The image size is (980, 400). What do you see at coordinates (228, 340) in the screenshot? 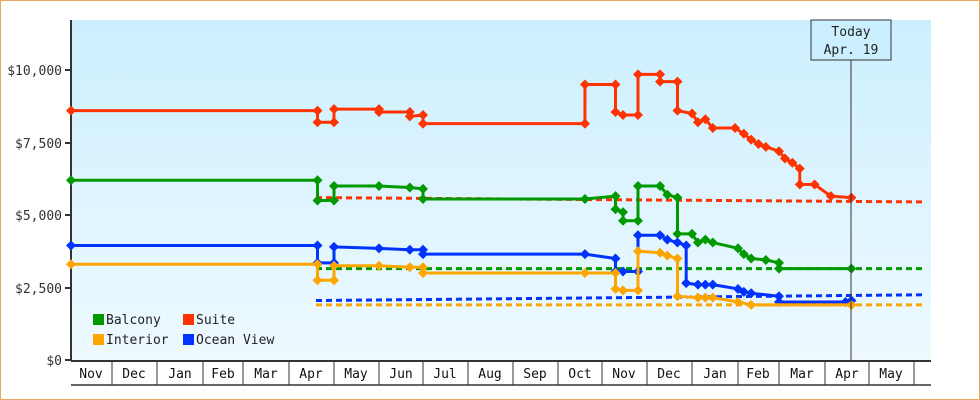
I see `legend-item-ocean-view: Ocean View` at bounding box center [228, 340].